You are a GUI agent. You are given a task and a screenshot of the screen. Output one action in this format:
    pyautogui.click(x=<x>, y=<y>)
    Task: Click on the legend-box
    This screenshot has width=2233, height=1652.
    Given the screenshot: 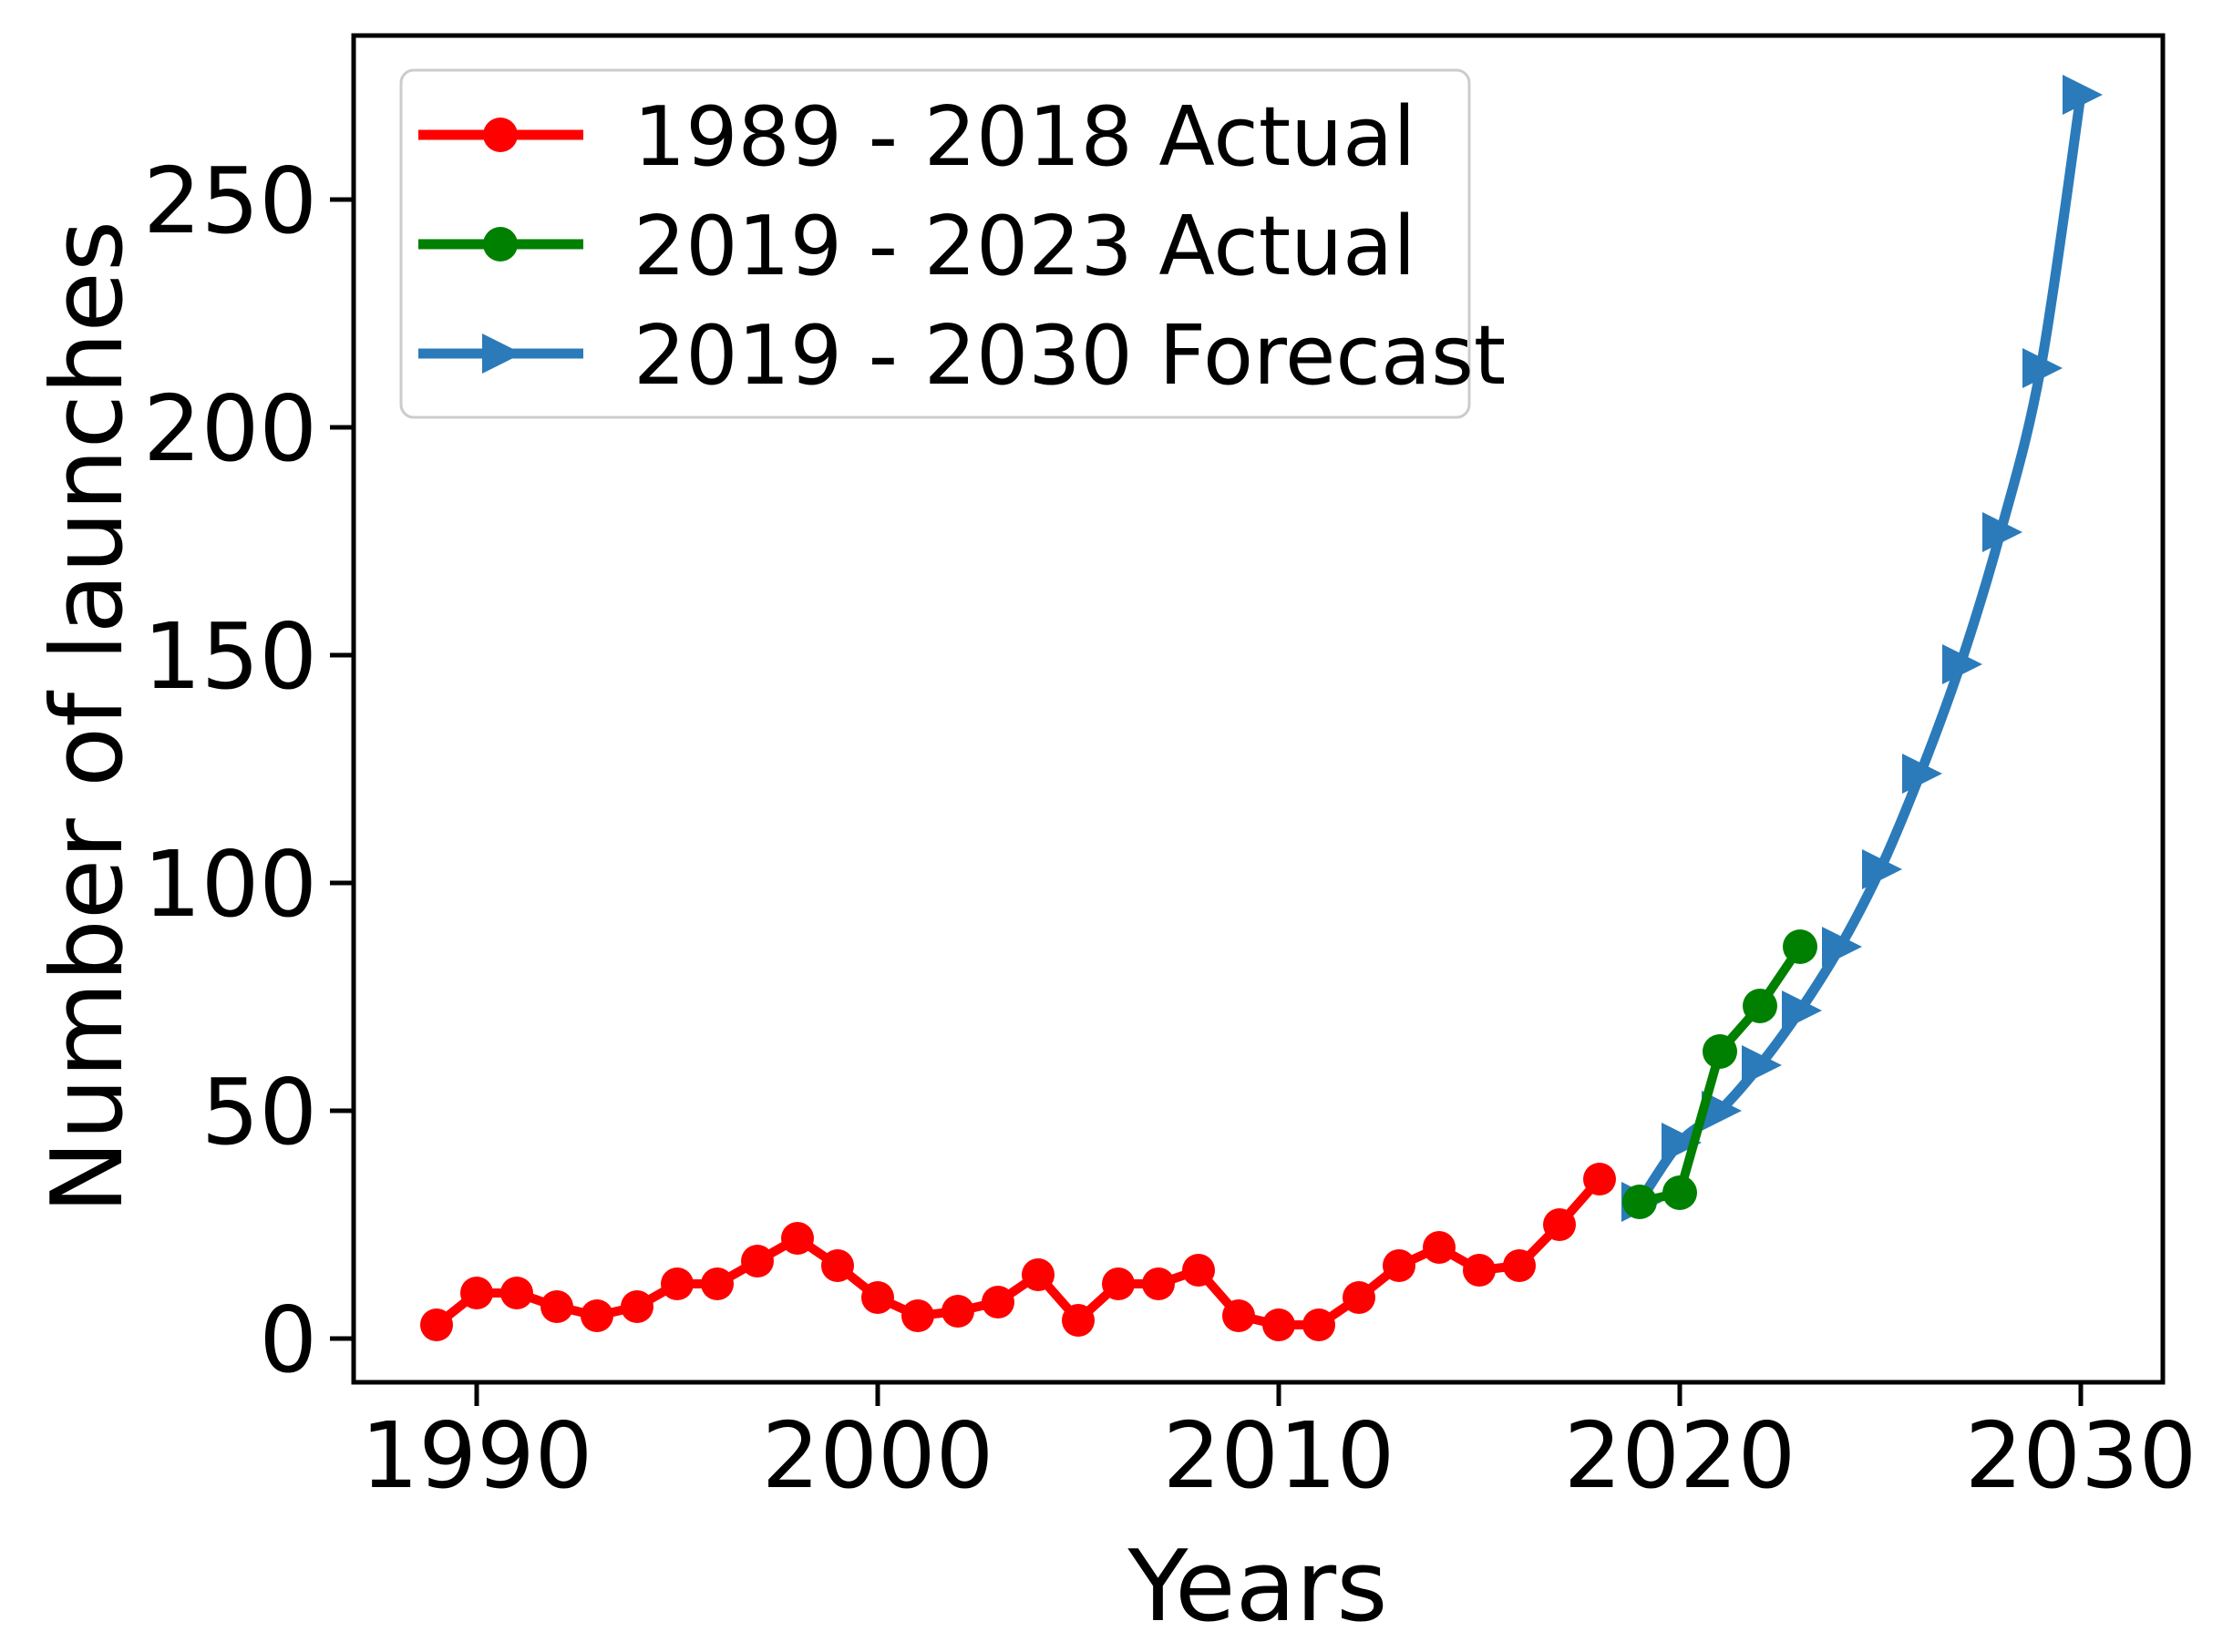 What is the action you would take?
    pyautogui.click(x=935, y=243)
    